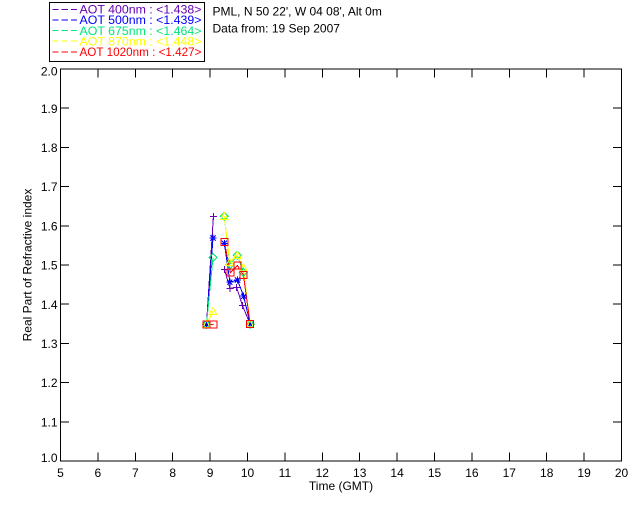 The height and width of the screenshot is (512, 640). Describe the element at coordinates (98, 473) in the screenshot. I see `svg-text: 6` at that location.